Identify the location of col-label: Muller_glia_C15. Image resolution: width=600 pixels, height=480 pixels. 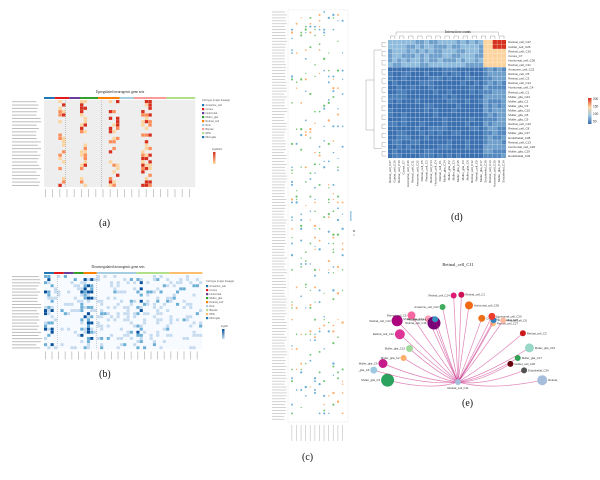
(458, 171).